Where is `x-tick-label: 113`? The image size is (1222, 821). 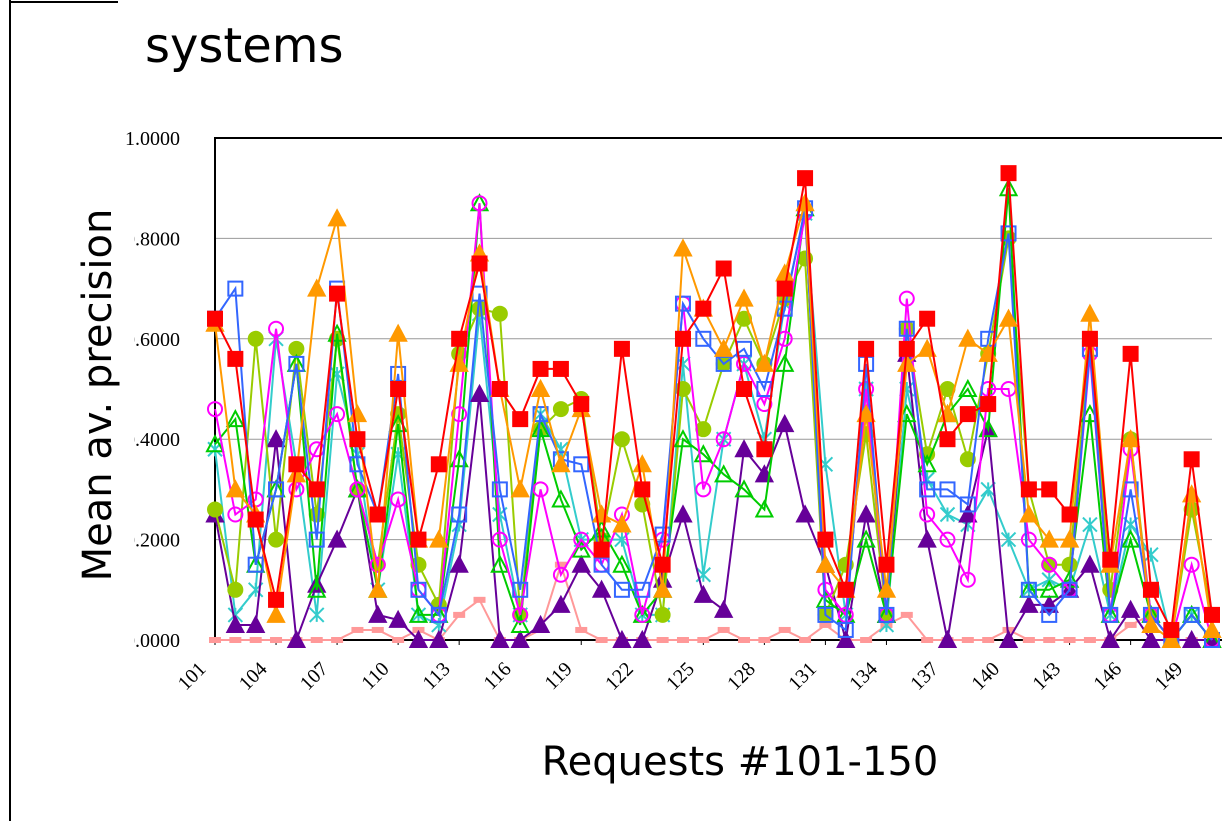 x-tick-label: 113 is located at coordinates (436, 676).